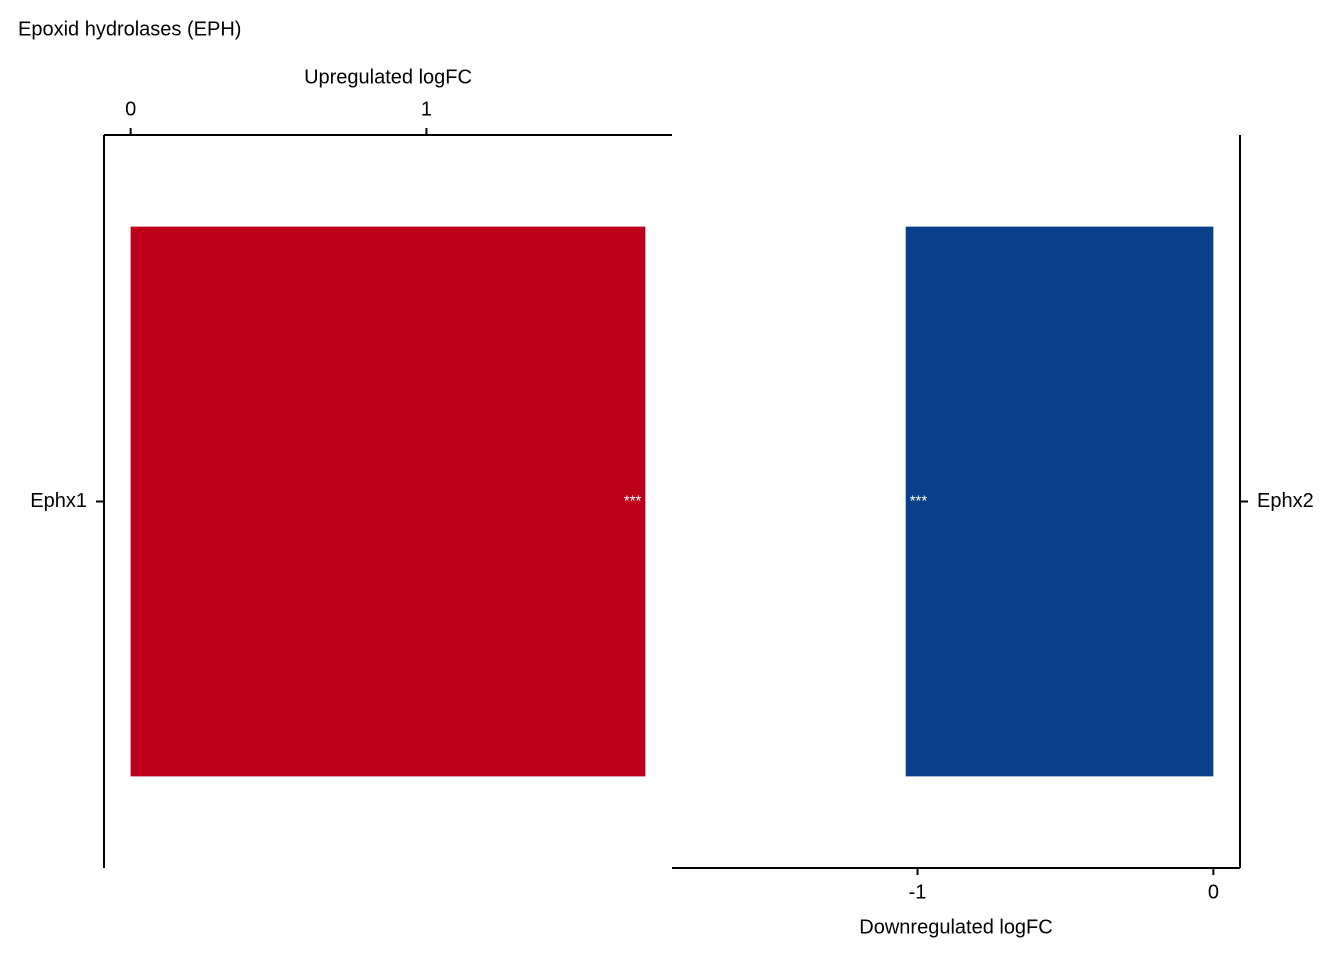 The image size is (1344, 960). Describe the element at coordinates (1059, 501) in the screenshot. I see `bar` at that location.